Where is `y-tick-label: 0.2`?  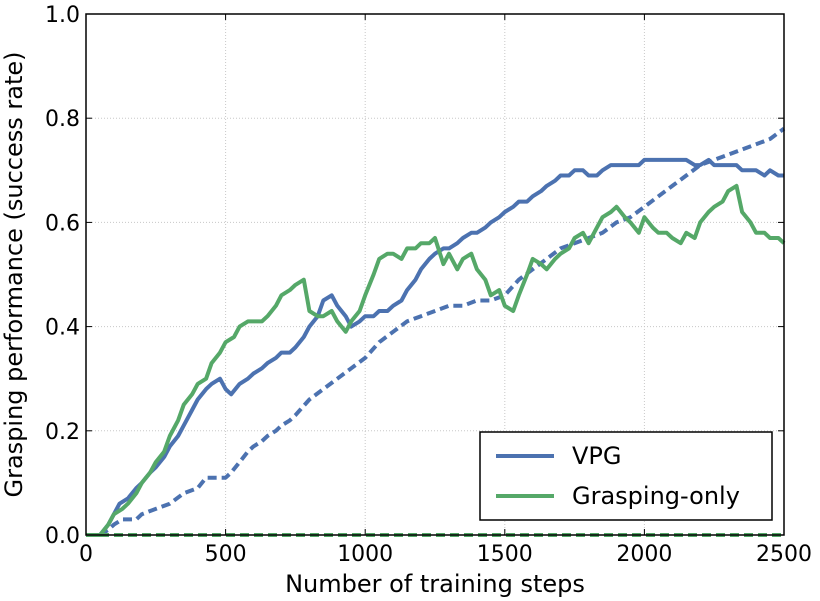 y-tick-label: 0.2 is located at coordinates (62, 432).